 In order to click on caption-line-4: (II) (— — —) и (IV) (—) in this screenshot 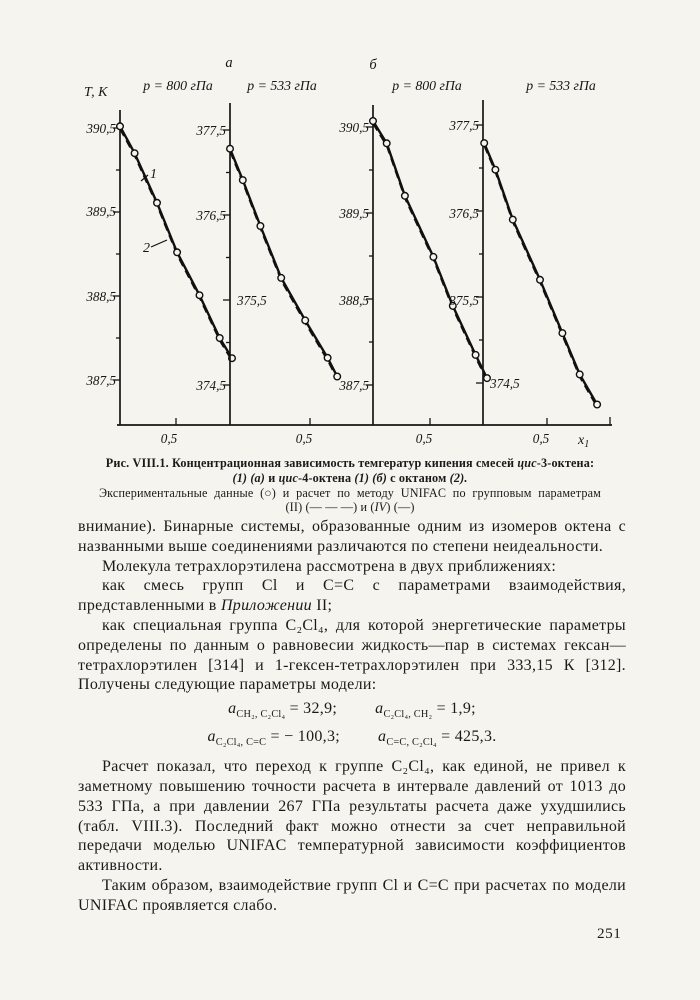, I will do `click(350, 507)`.